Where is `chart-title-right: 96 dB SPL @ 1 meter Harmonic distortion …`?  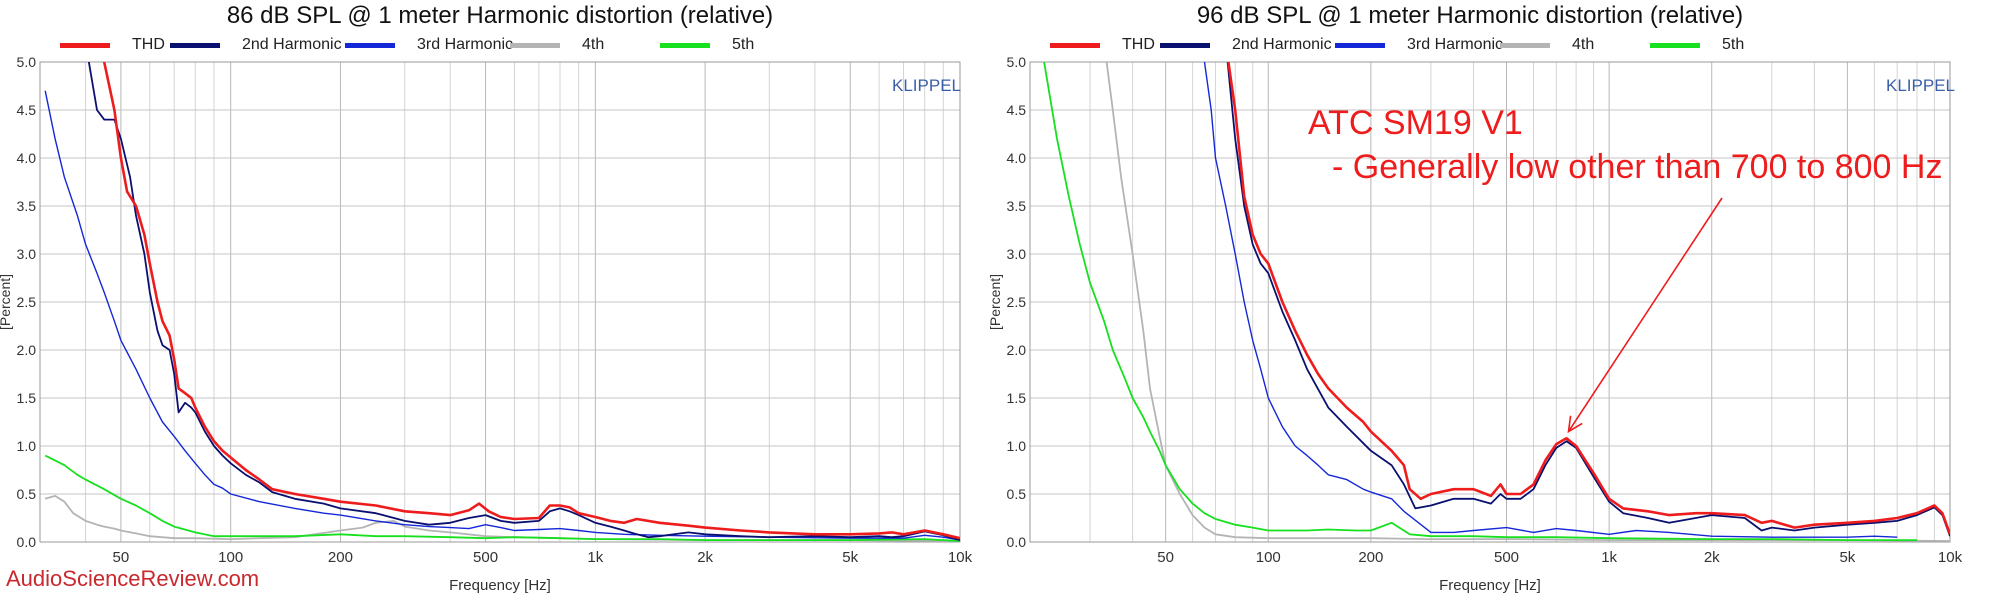
chart-title-right: 96 dB SPL @ 1 meter Harmonic distortion … is located at coordinates (1470, 15).